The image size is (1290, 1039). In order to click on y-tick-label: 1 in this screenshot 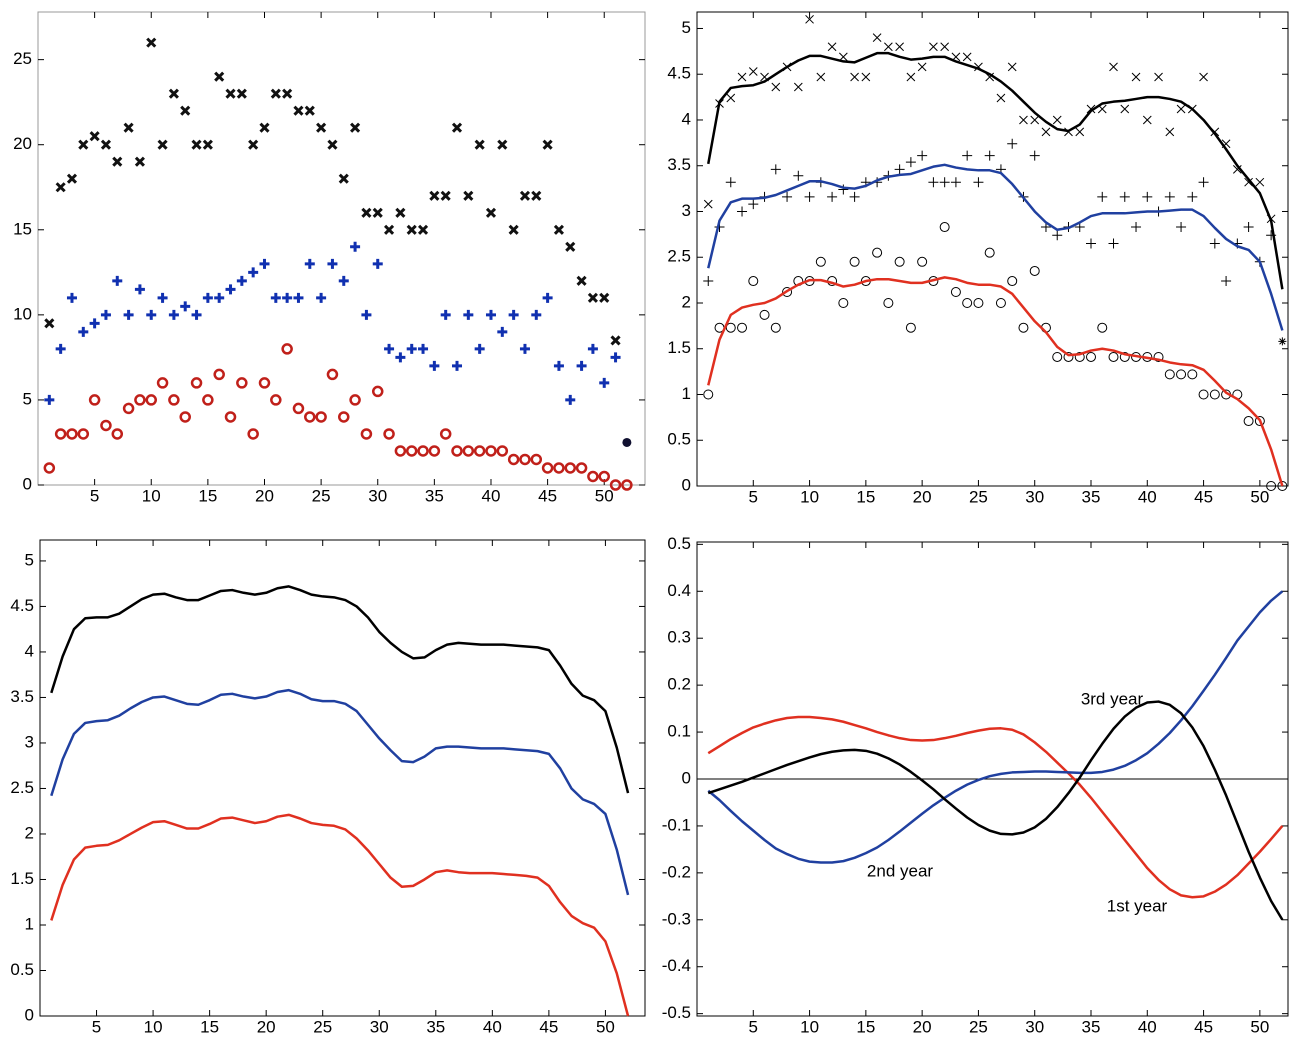, I will do `click(29, 923)`.